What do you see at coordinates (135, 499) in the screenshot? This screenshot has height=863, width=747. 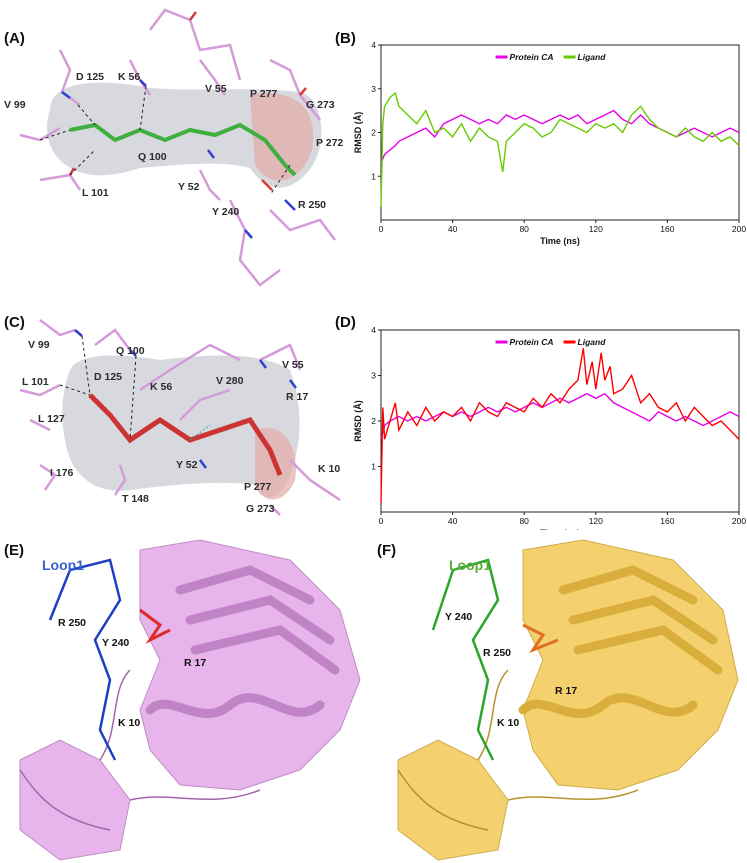 I see `residue-label: T 148` at bounding box center [135, 499].